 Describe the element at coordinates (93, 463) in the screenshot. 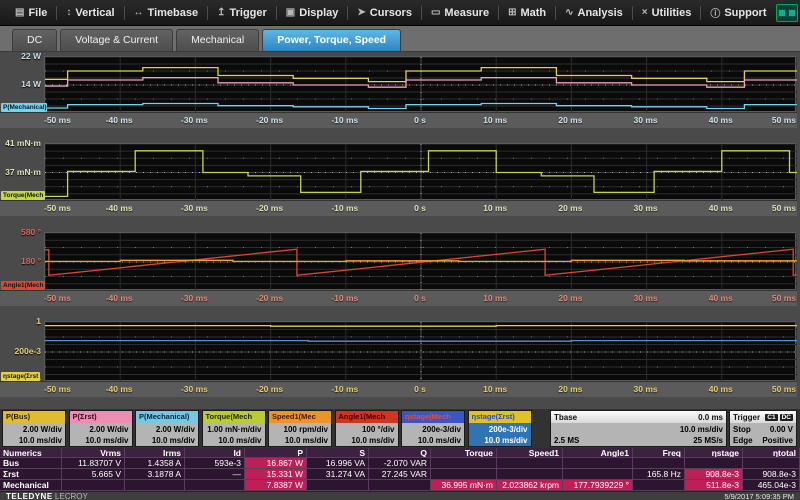

I see `value-cell: 11.83707 V` at that location.